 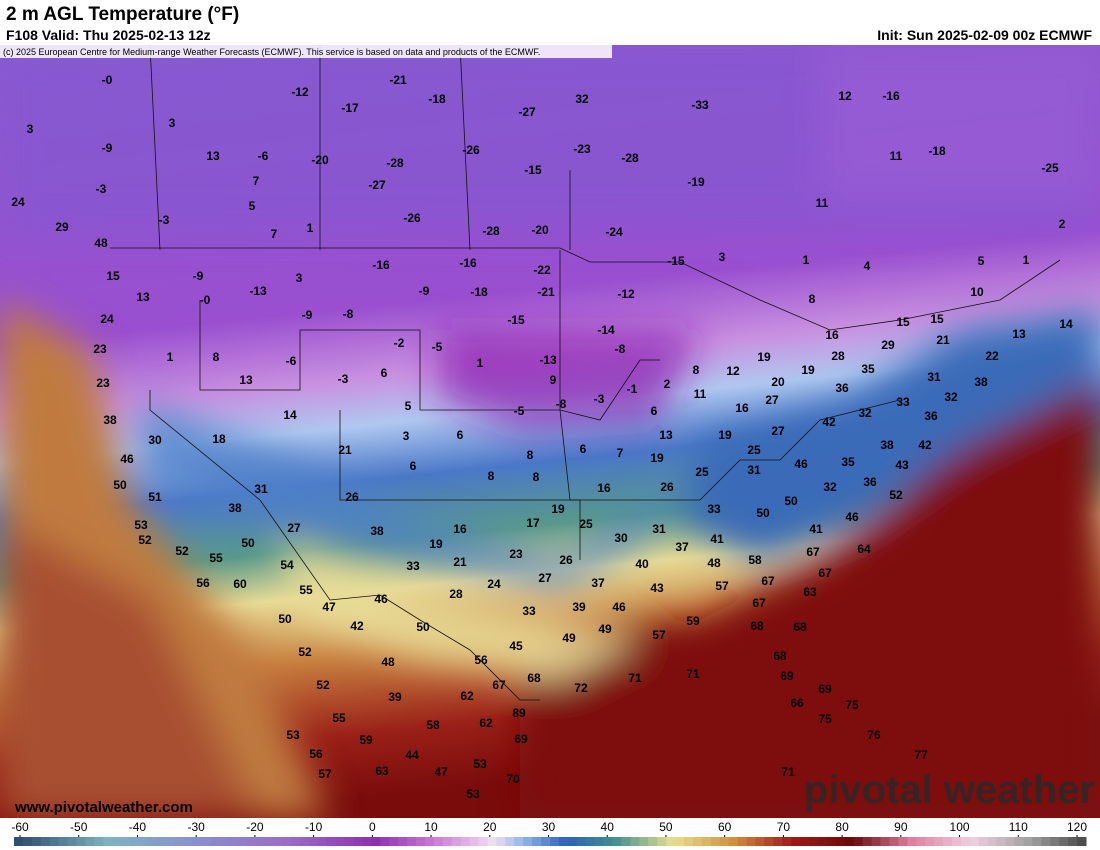 I want to click on temperature-label: -5, so click(x=437, y=347).